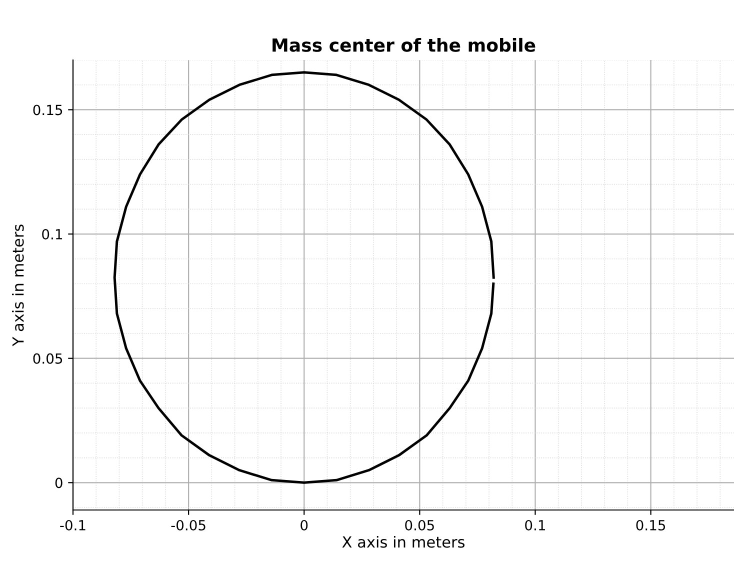 Image resolution: width=734 pixels, height=563 pixels. What do you see at coordinates (188, 525) in the screenshot?
I see `x-tick-label: -0.05` at bounding box center [188, 525].